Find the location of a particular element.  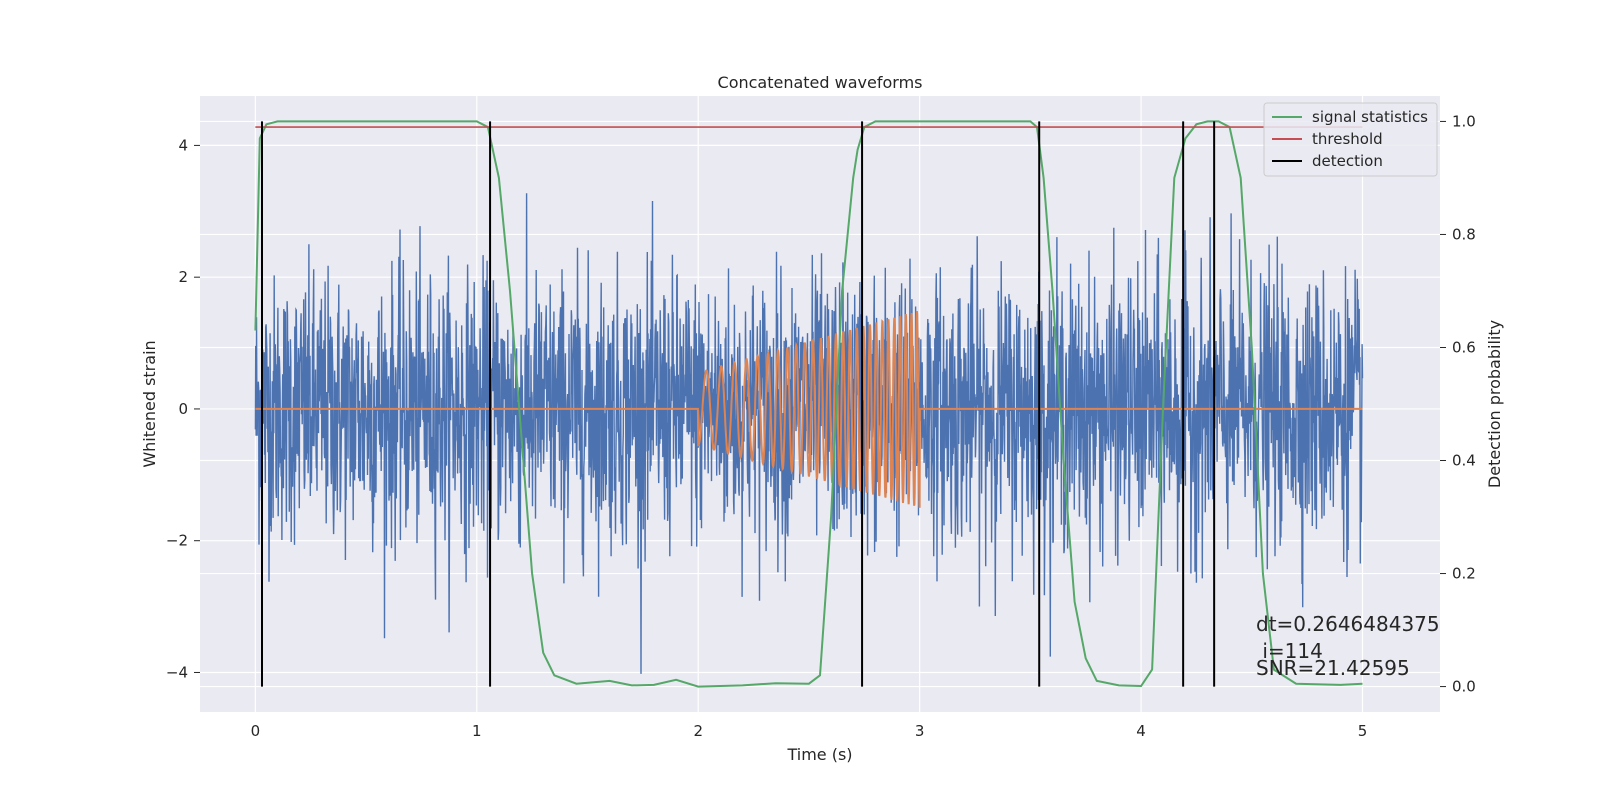

annotation-index: i=114 is located at coordinates (1289, 651).